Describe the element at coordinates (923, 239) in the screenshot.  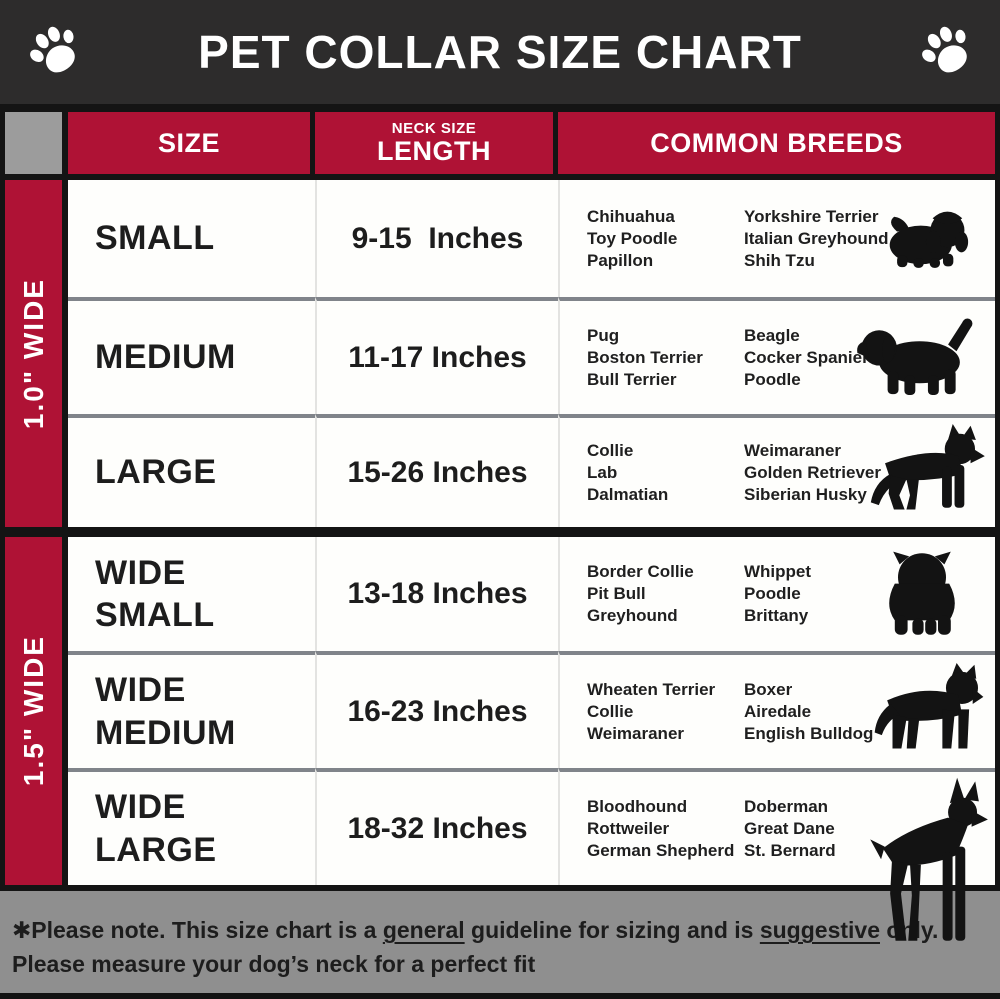
I see `shih-tzu-dog-icon` at that location.